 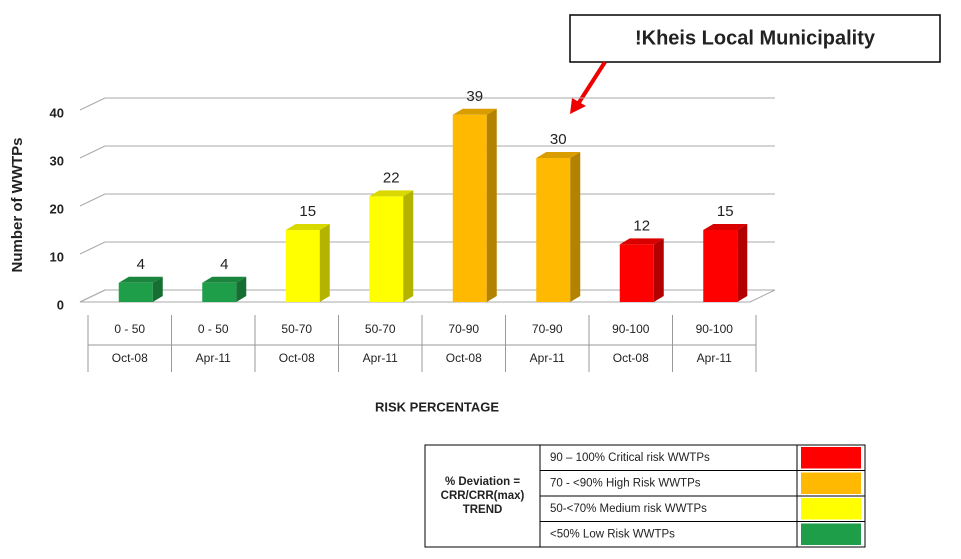 What do you see at coordinates (391, 177) in the screenshot?
I see `value-label: 22` at bounding box center [391, 177].